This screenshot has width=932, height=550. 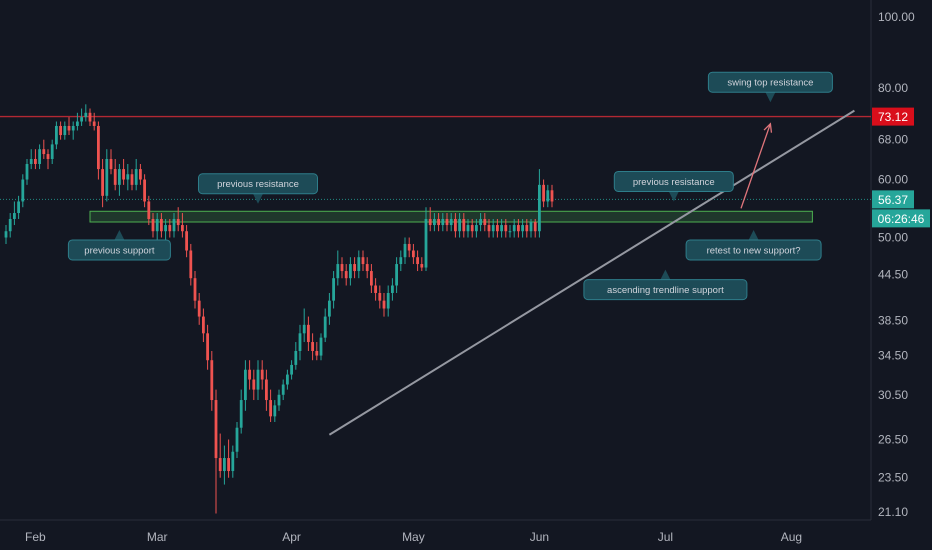 What do you see at coordinates (893, 512) in the screenshot?
I see `y-tick-label: 21.10` at bounding box center [893, 512].